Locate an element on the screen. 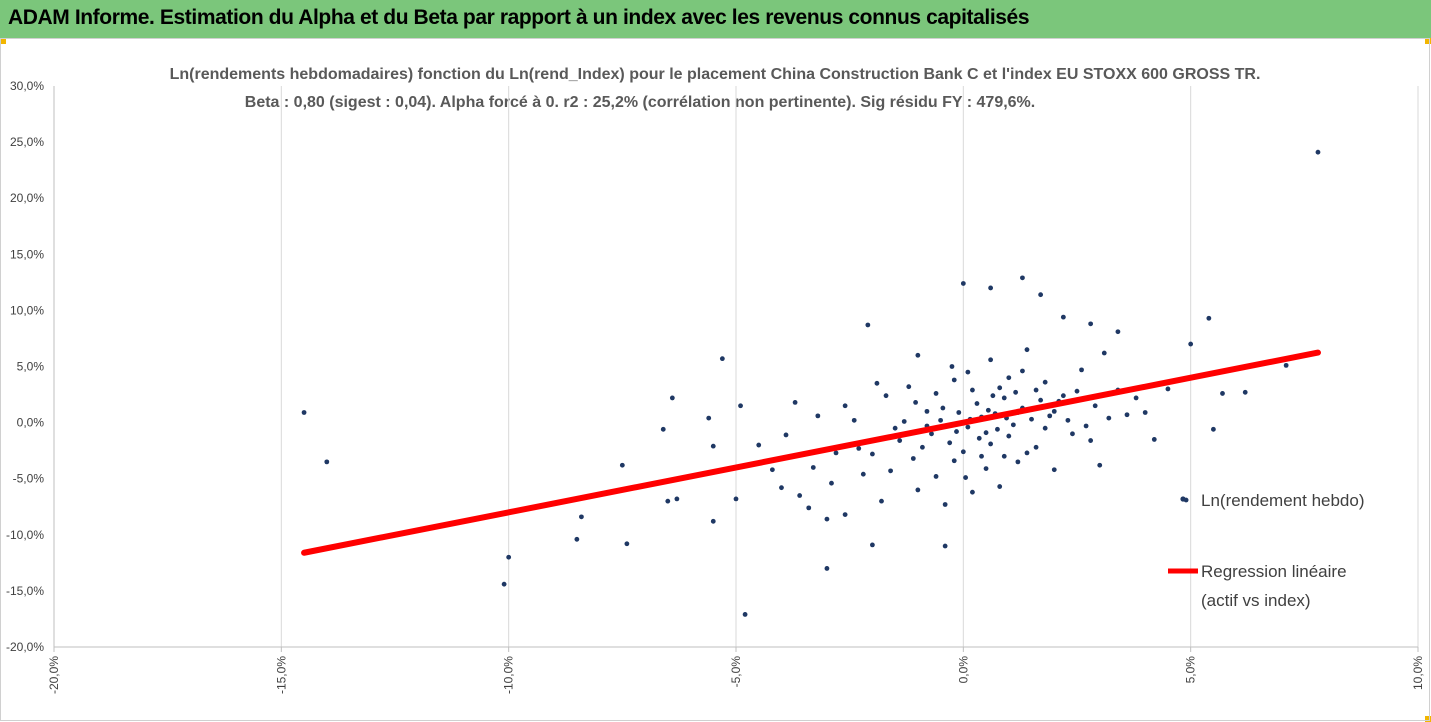  legend-marker-icon is located at coordinates (1183, 499).